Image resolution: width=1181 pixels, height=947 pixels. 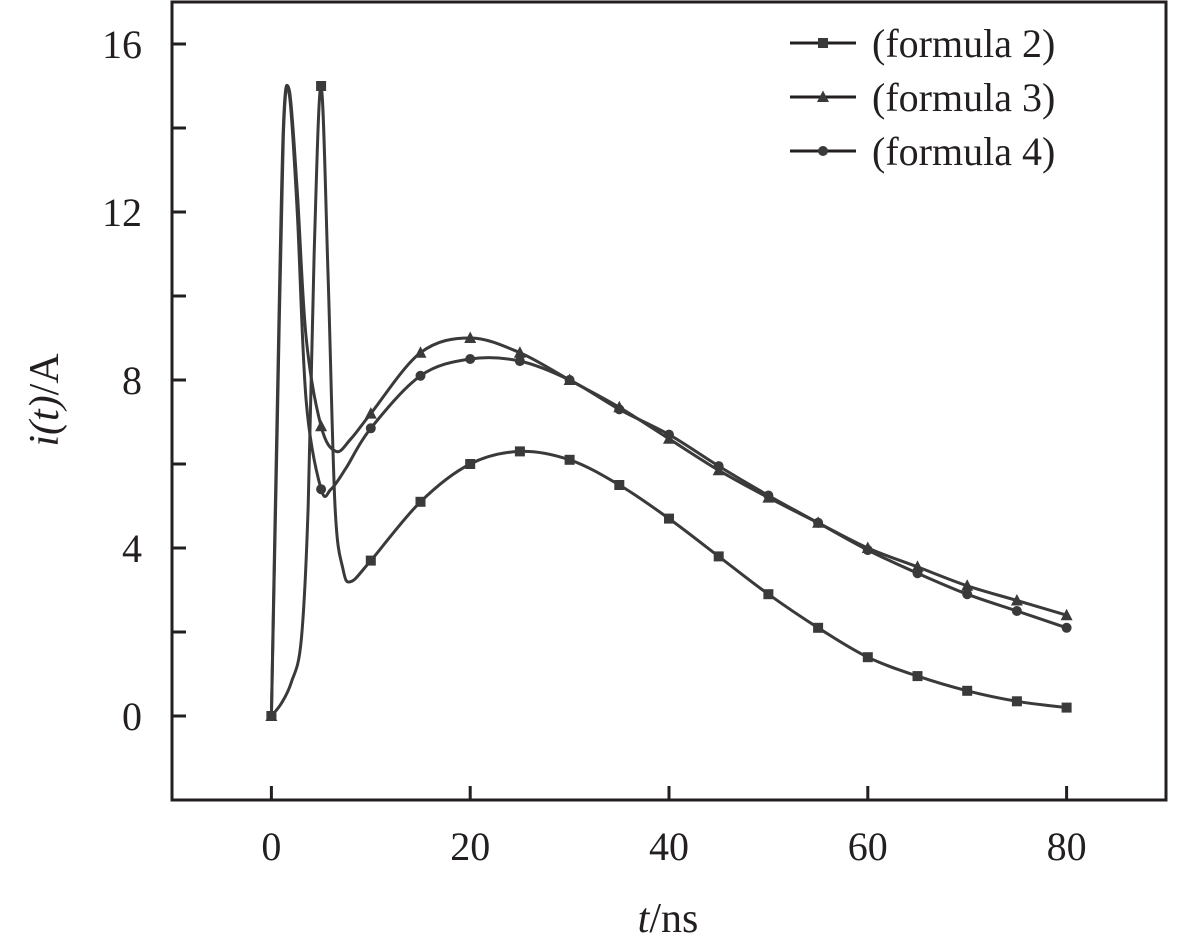 I want to click on x-tick-label: 0, so click(x=271, y=846).